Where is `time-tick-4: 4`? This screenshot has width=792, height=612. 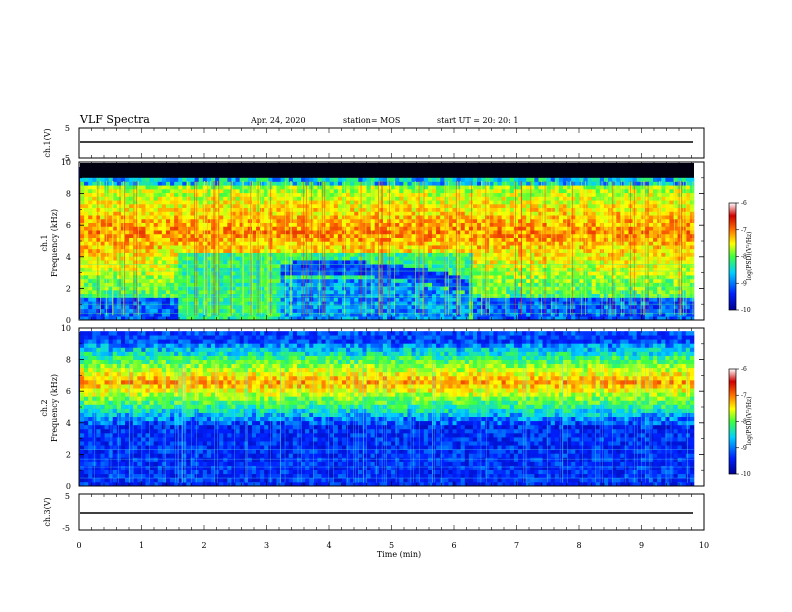
time-tick-4: 4 is located at coordinates (328, 545).